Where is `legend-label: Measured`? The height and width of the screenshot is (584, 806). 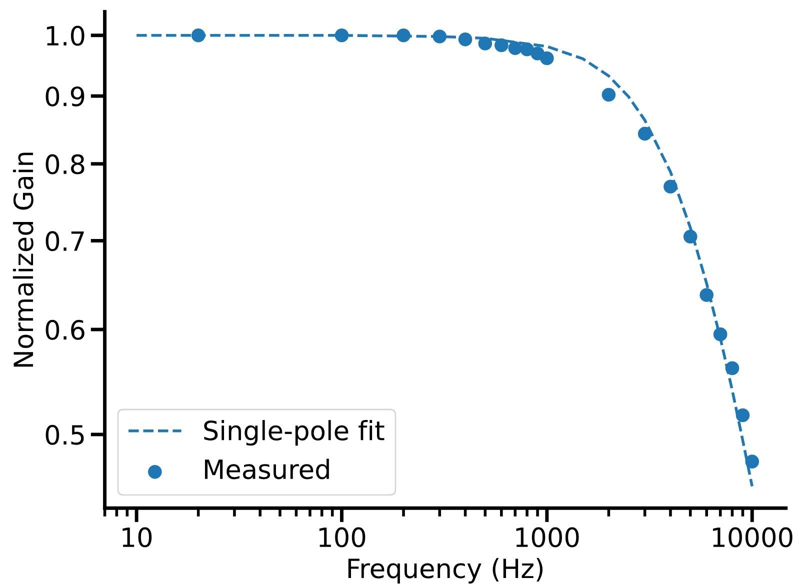
legend-label: Measured is located at coordinates (267, 469).